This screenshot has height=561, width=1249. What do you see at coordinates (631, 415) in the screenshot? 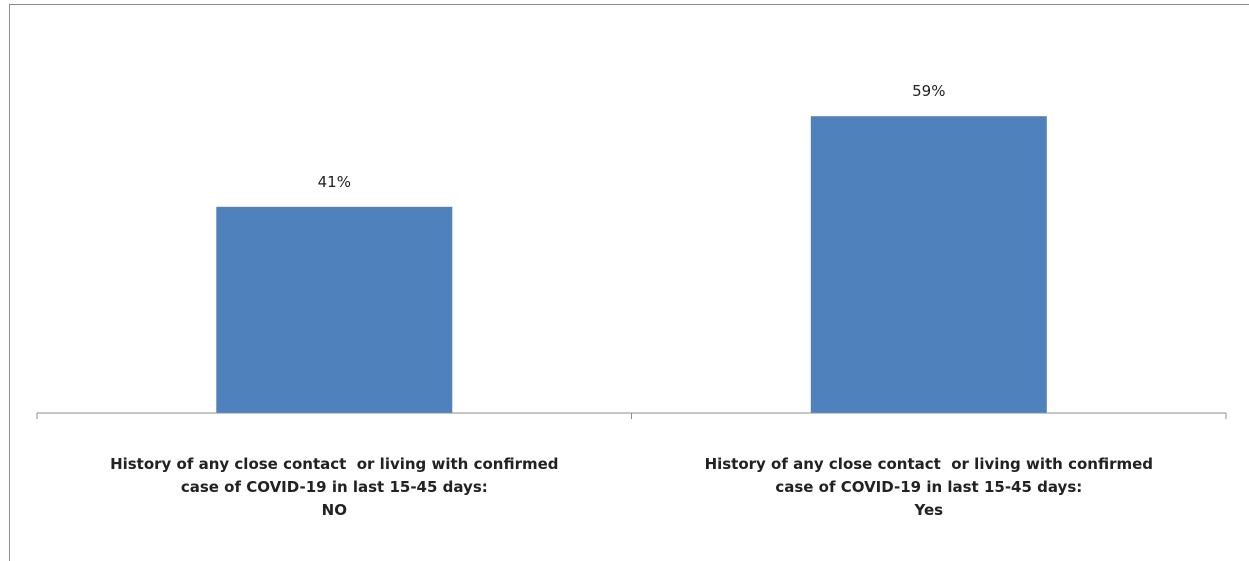
I see `x-axis` at bounding box center [631, 415].